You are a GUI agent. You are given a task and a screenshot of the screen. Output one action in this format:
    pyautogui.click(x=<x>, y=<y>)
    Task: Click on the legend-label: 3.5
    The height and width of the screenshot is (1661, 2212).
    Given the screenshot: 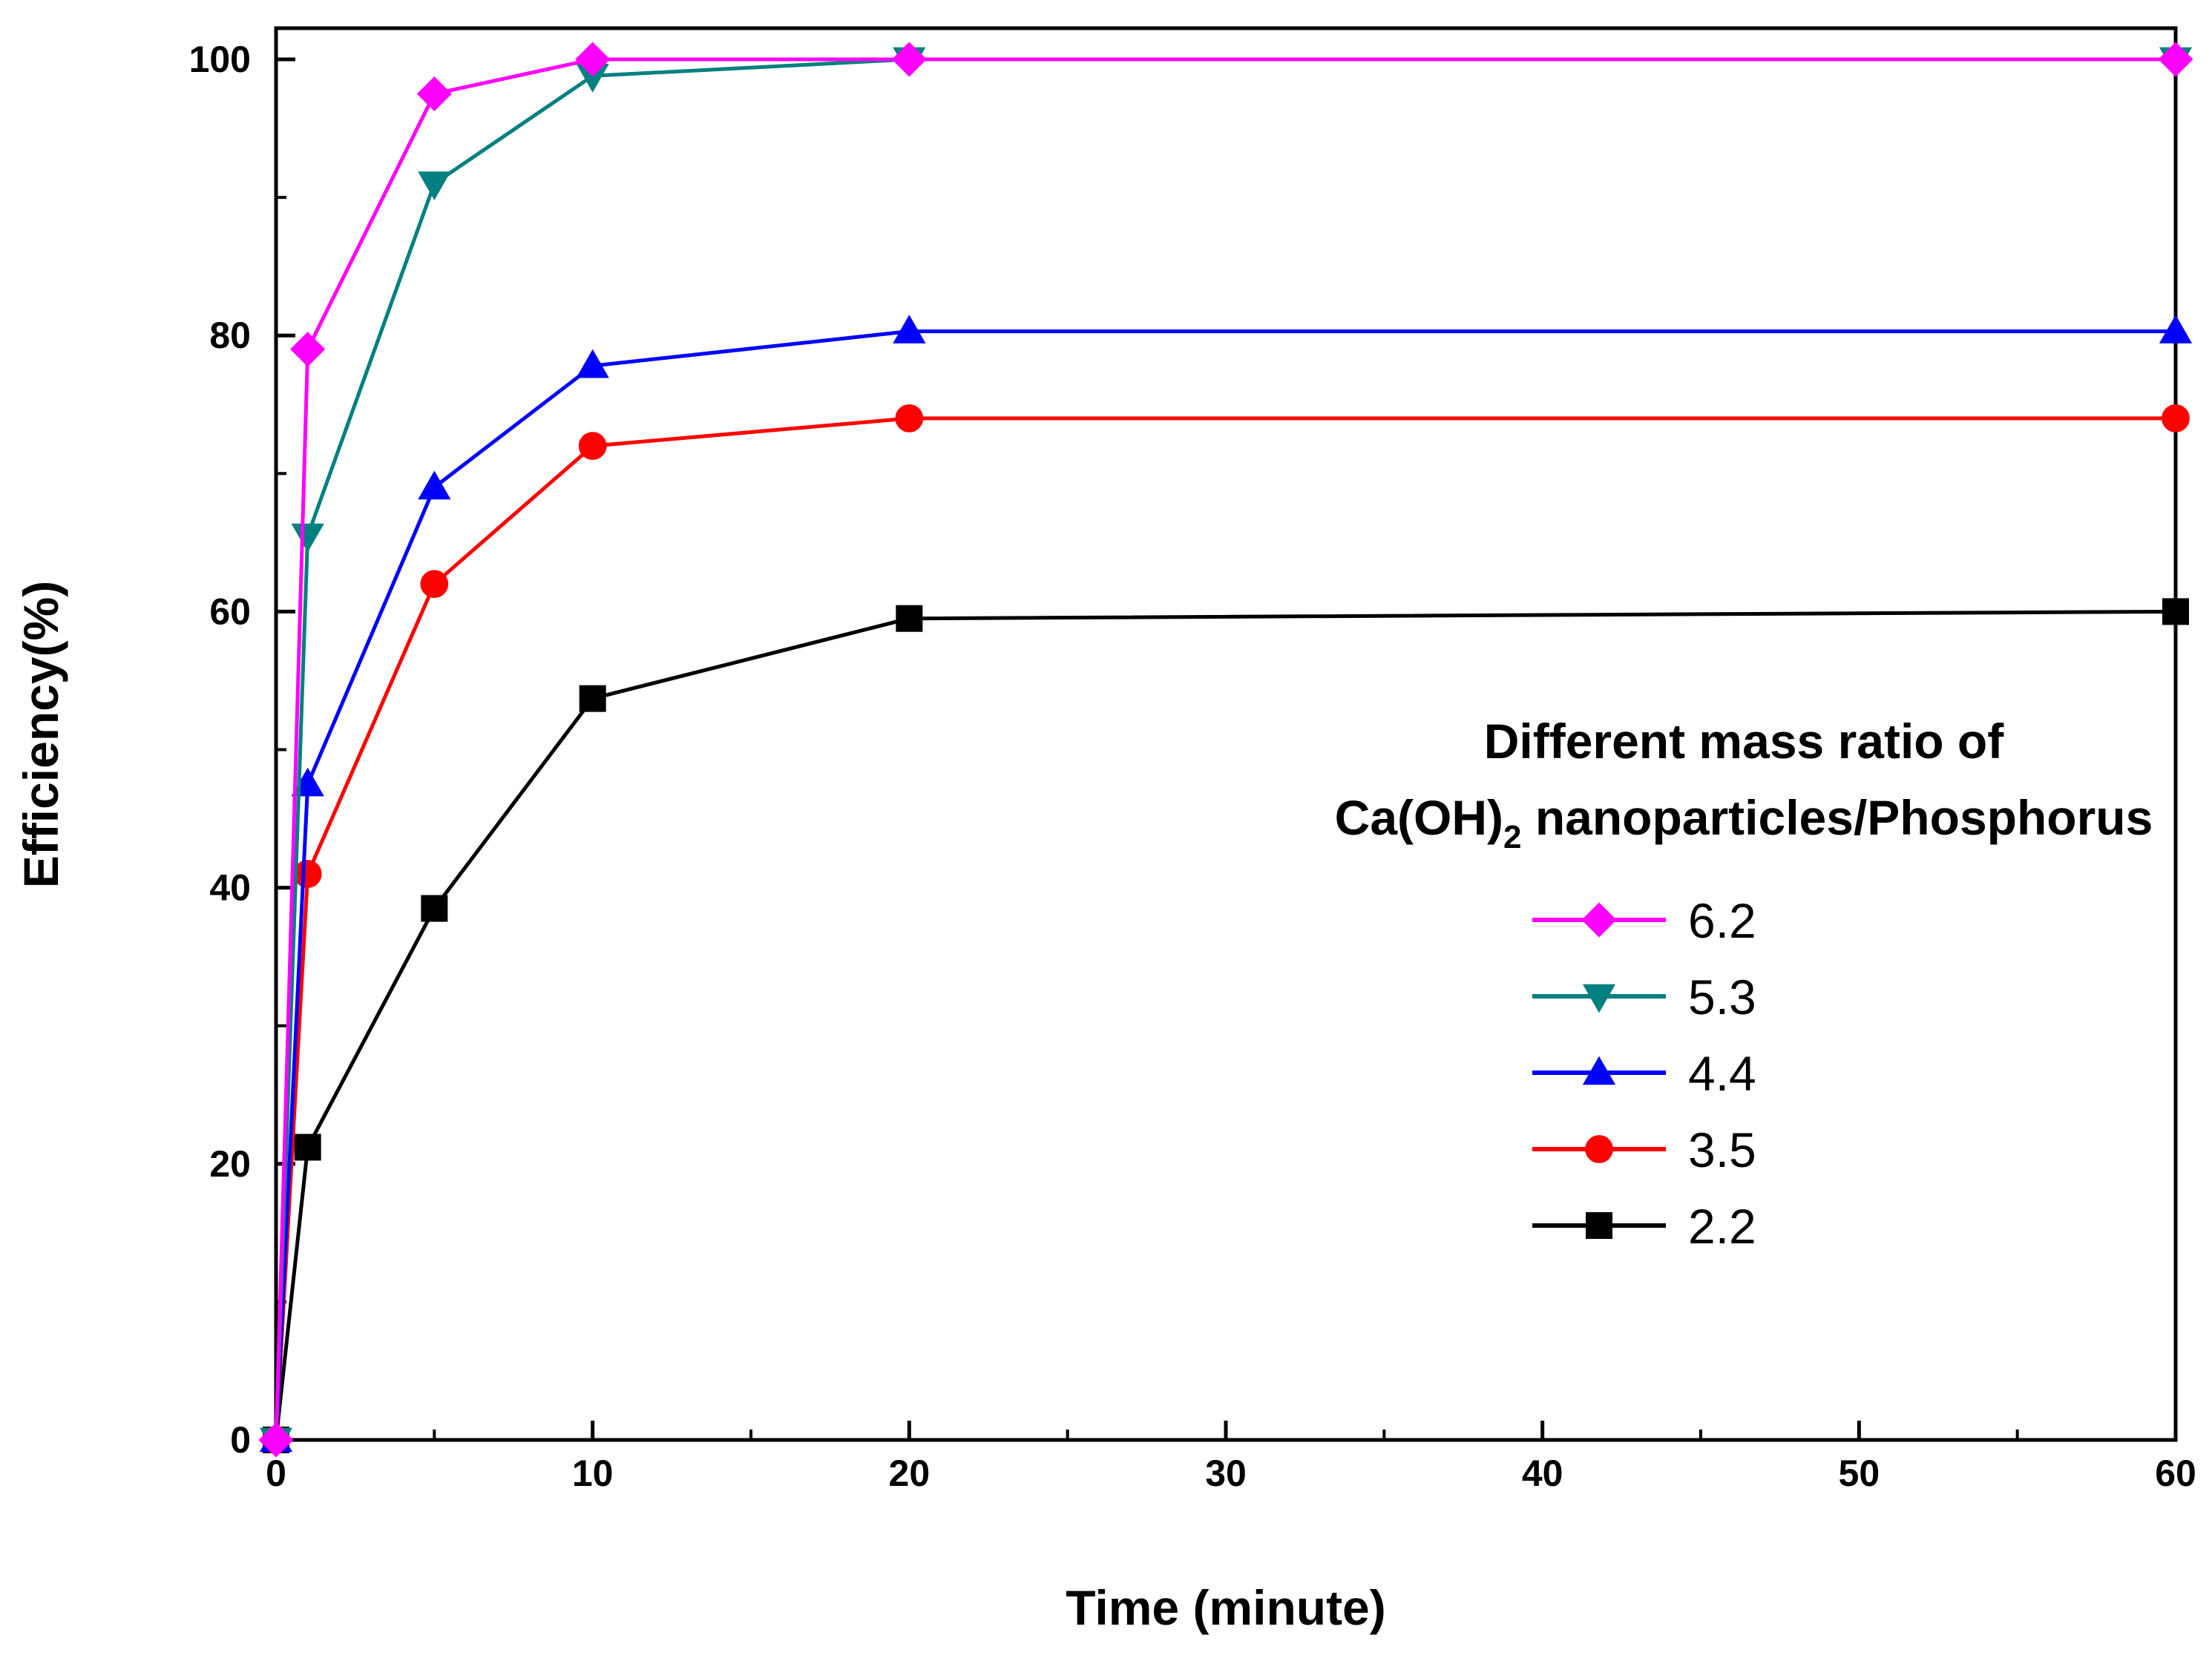 What is the action you would take?
    pyautogui.click(x=1722, y=1149)
    